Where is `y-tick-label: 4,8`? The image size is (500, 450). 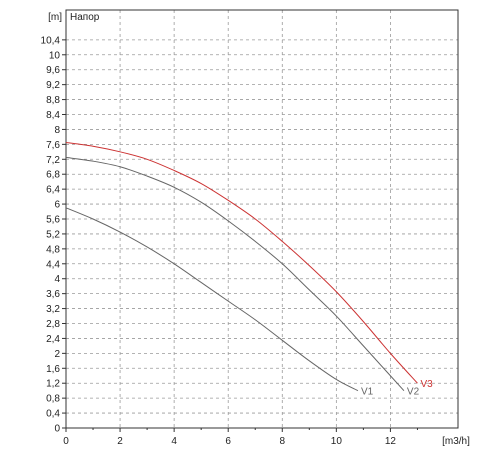 y-tick-label: 4,8 is located at coordinates (53, 249).